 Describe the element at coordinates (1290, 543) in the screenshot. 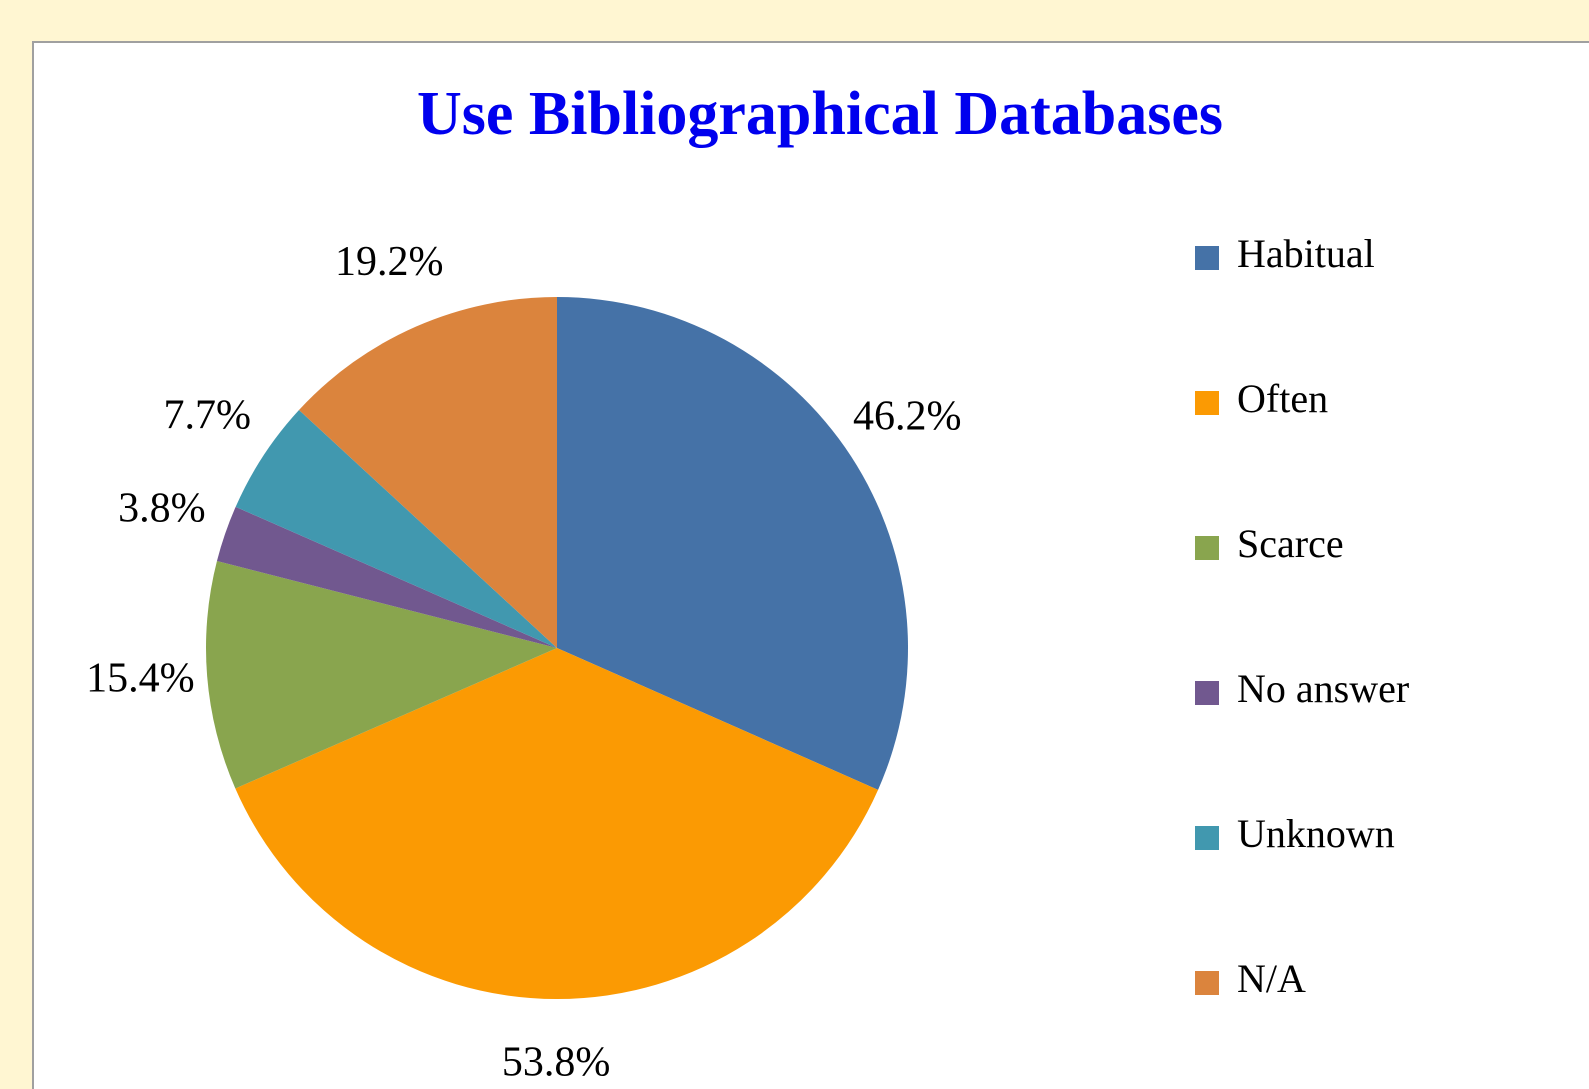

I see `legend-label: Scarce` at that location.